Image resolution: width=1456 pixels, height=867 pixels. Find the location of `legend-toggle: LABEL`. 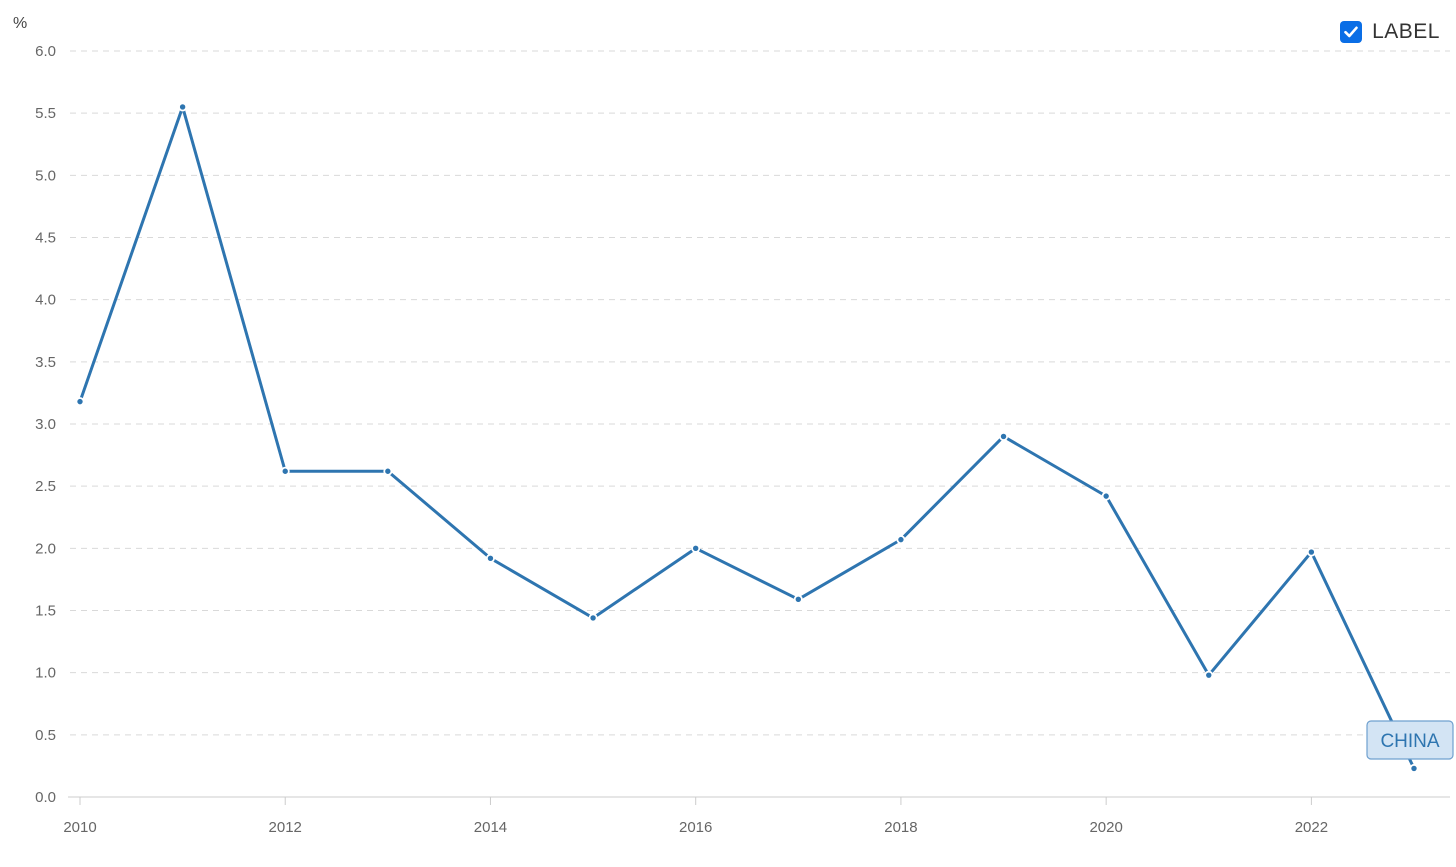

legend-toggle: LABEL is located at coordinates (1390, 32).